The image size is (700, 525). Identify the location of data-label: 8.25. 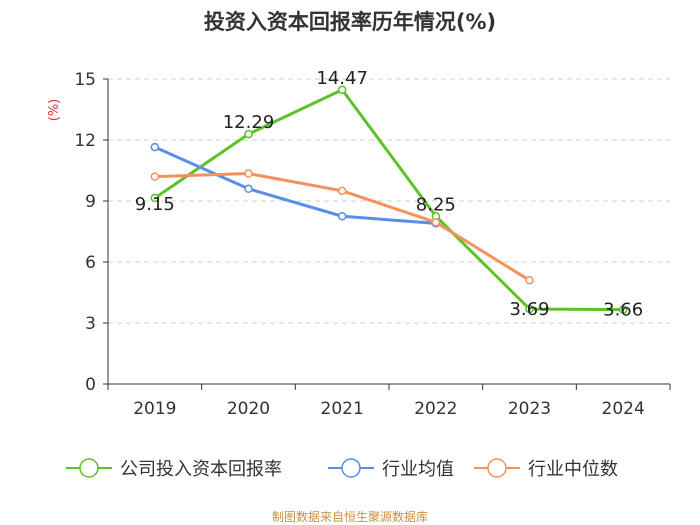
(436, 204).